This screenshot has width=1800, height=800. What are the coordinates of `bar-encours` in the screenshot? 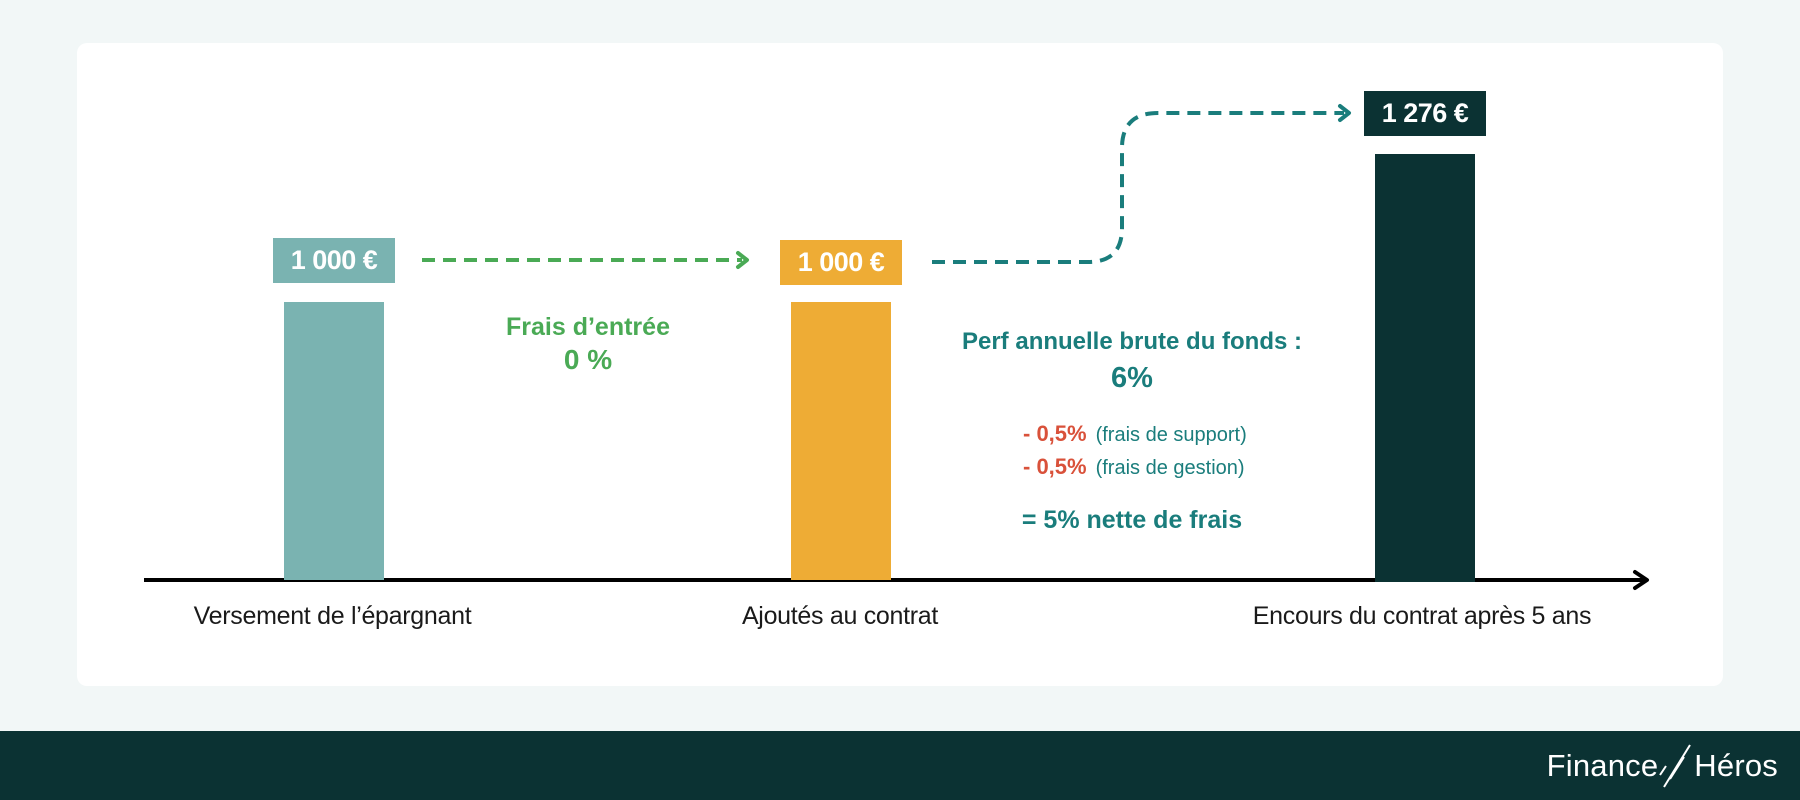 It's located at (1425, 368).